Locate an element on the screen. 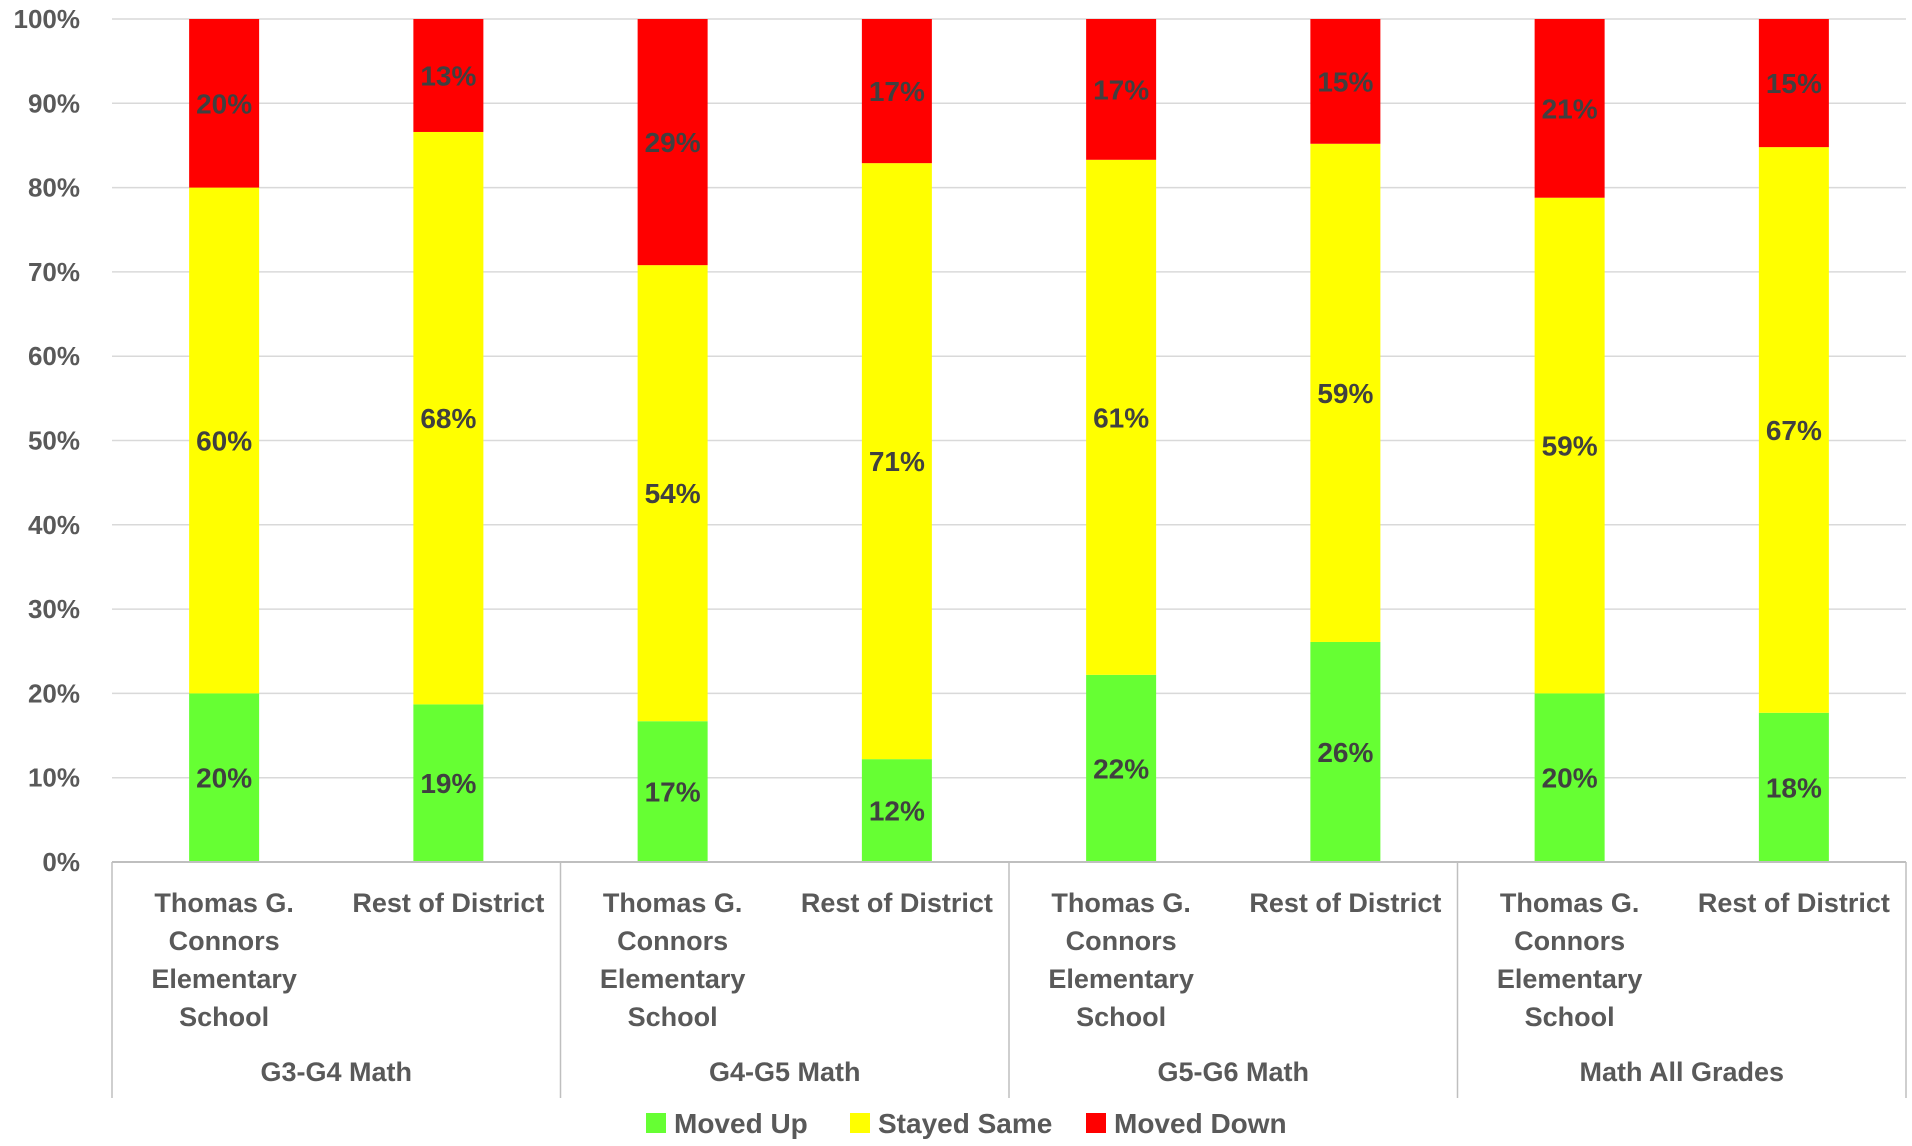 This screenshot has height=1146, width=1912. y-tick-label: 80% is located at coordinates (54, 188).